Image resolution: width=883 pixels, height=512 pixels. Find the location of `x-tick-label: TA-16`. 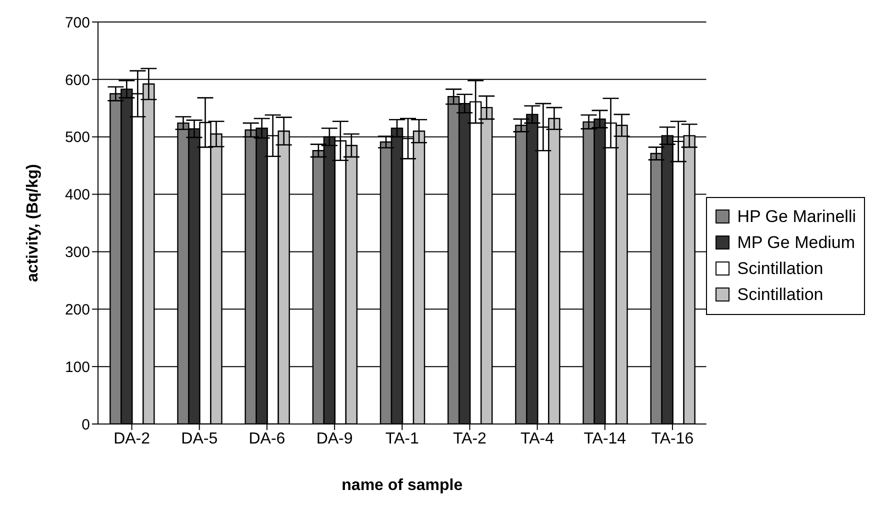

x-tick-label: TA-16 is located at coordinates (672, 439).